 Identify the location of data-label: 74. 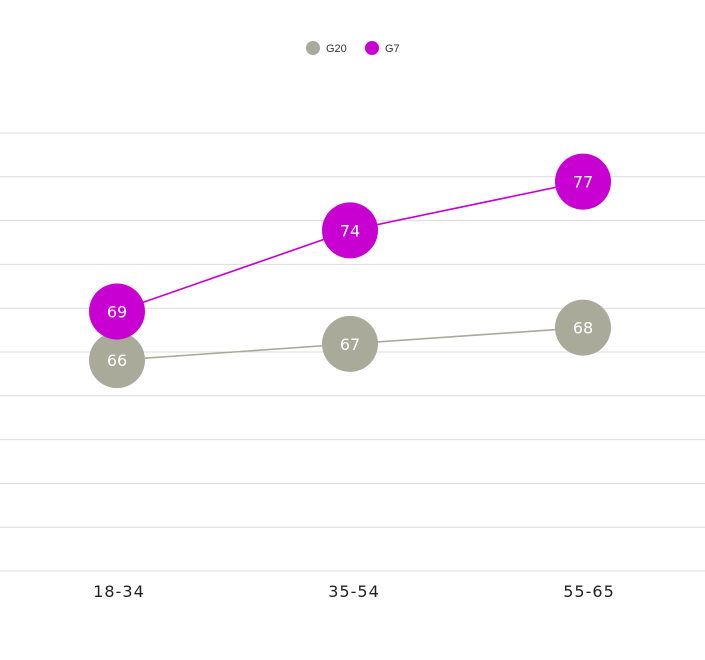
(350, 230).